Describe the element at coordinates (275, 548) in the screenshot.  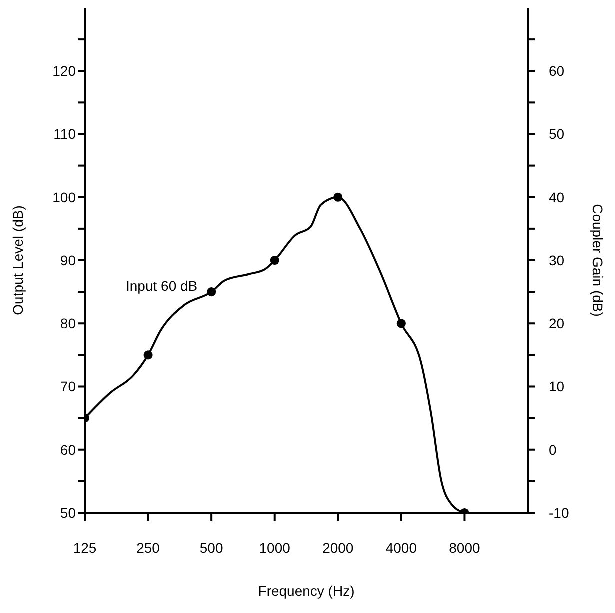
I see `x-tick-label: 1000` at that location.